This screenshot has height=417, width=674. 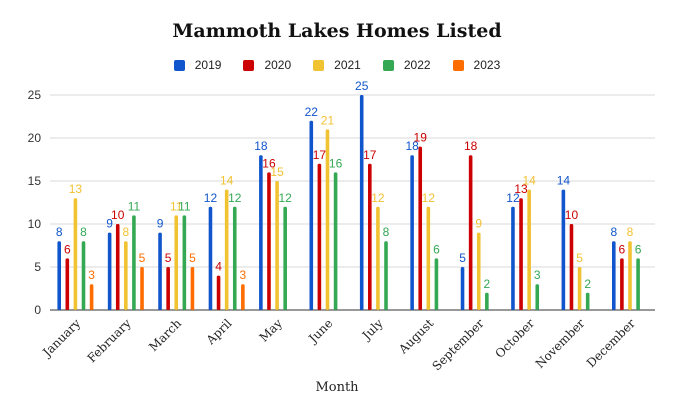 I want to click on x-tick-label: April, so click(x=219, y=332).